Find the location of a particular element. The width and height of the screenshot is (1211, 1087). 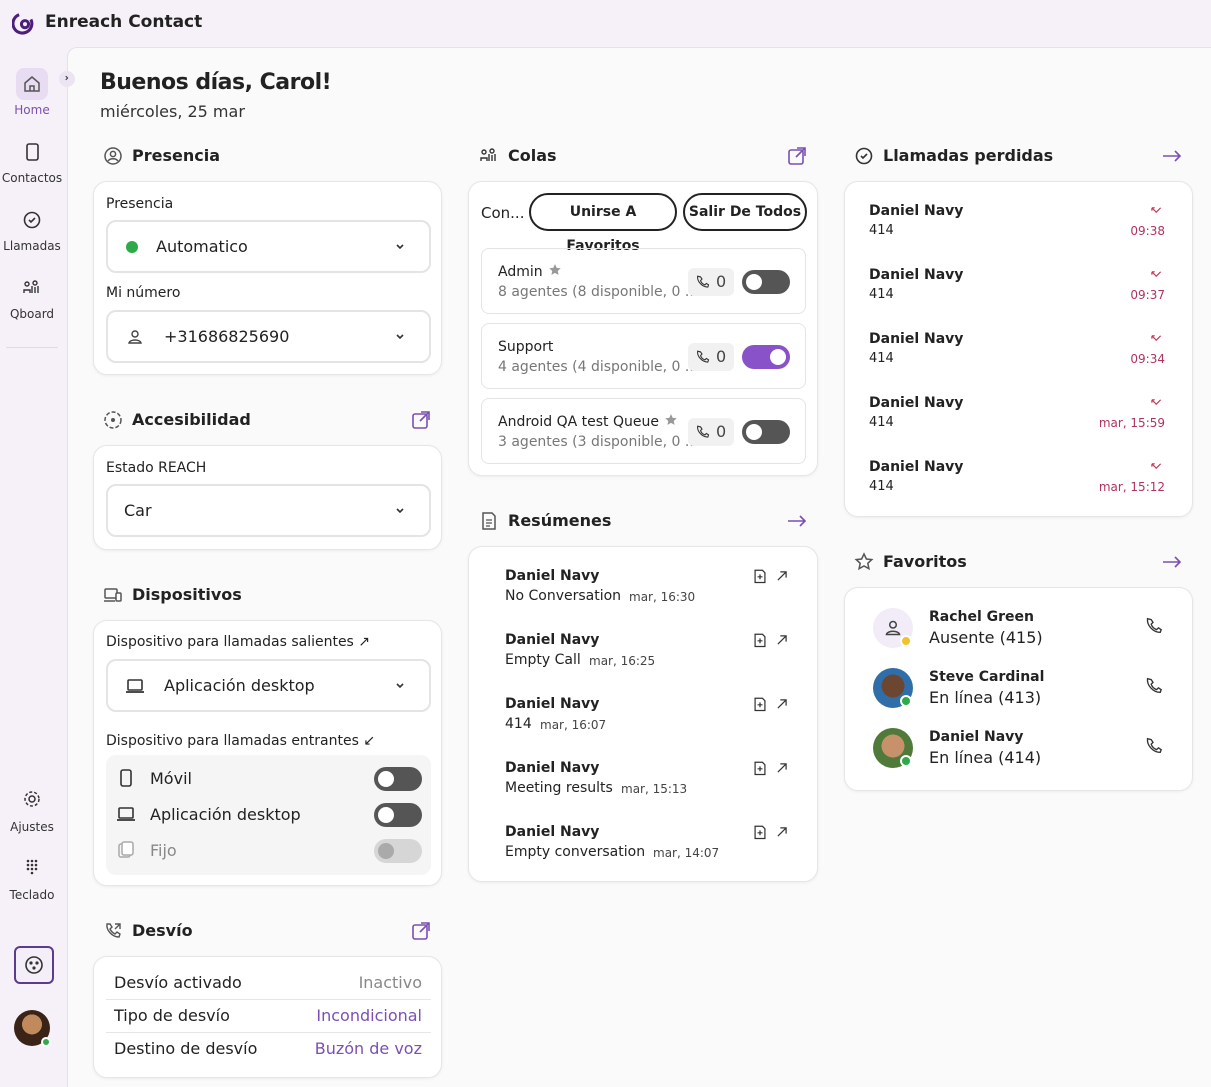

dropdown: Car is located at coordinates (268, 510).